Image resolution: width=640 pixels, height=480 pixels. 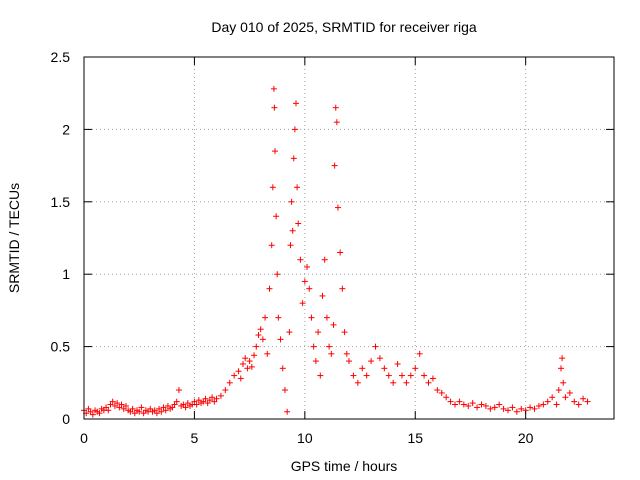 What do you see at coordinates (66, 274) in the screenshot?
I see `y-tick-label: 1` at bounding box center [66, 274].